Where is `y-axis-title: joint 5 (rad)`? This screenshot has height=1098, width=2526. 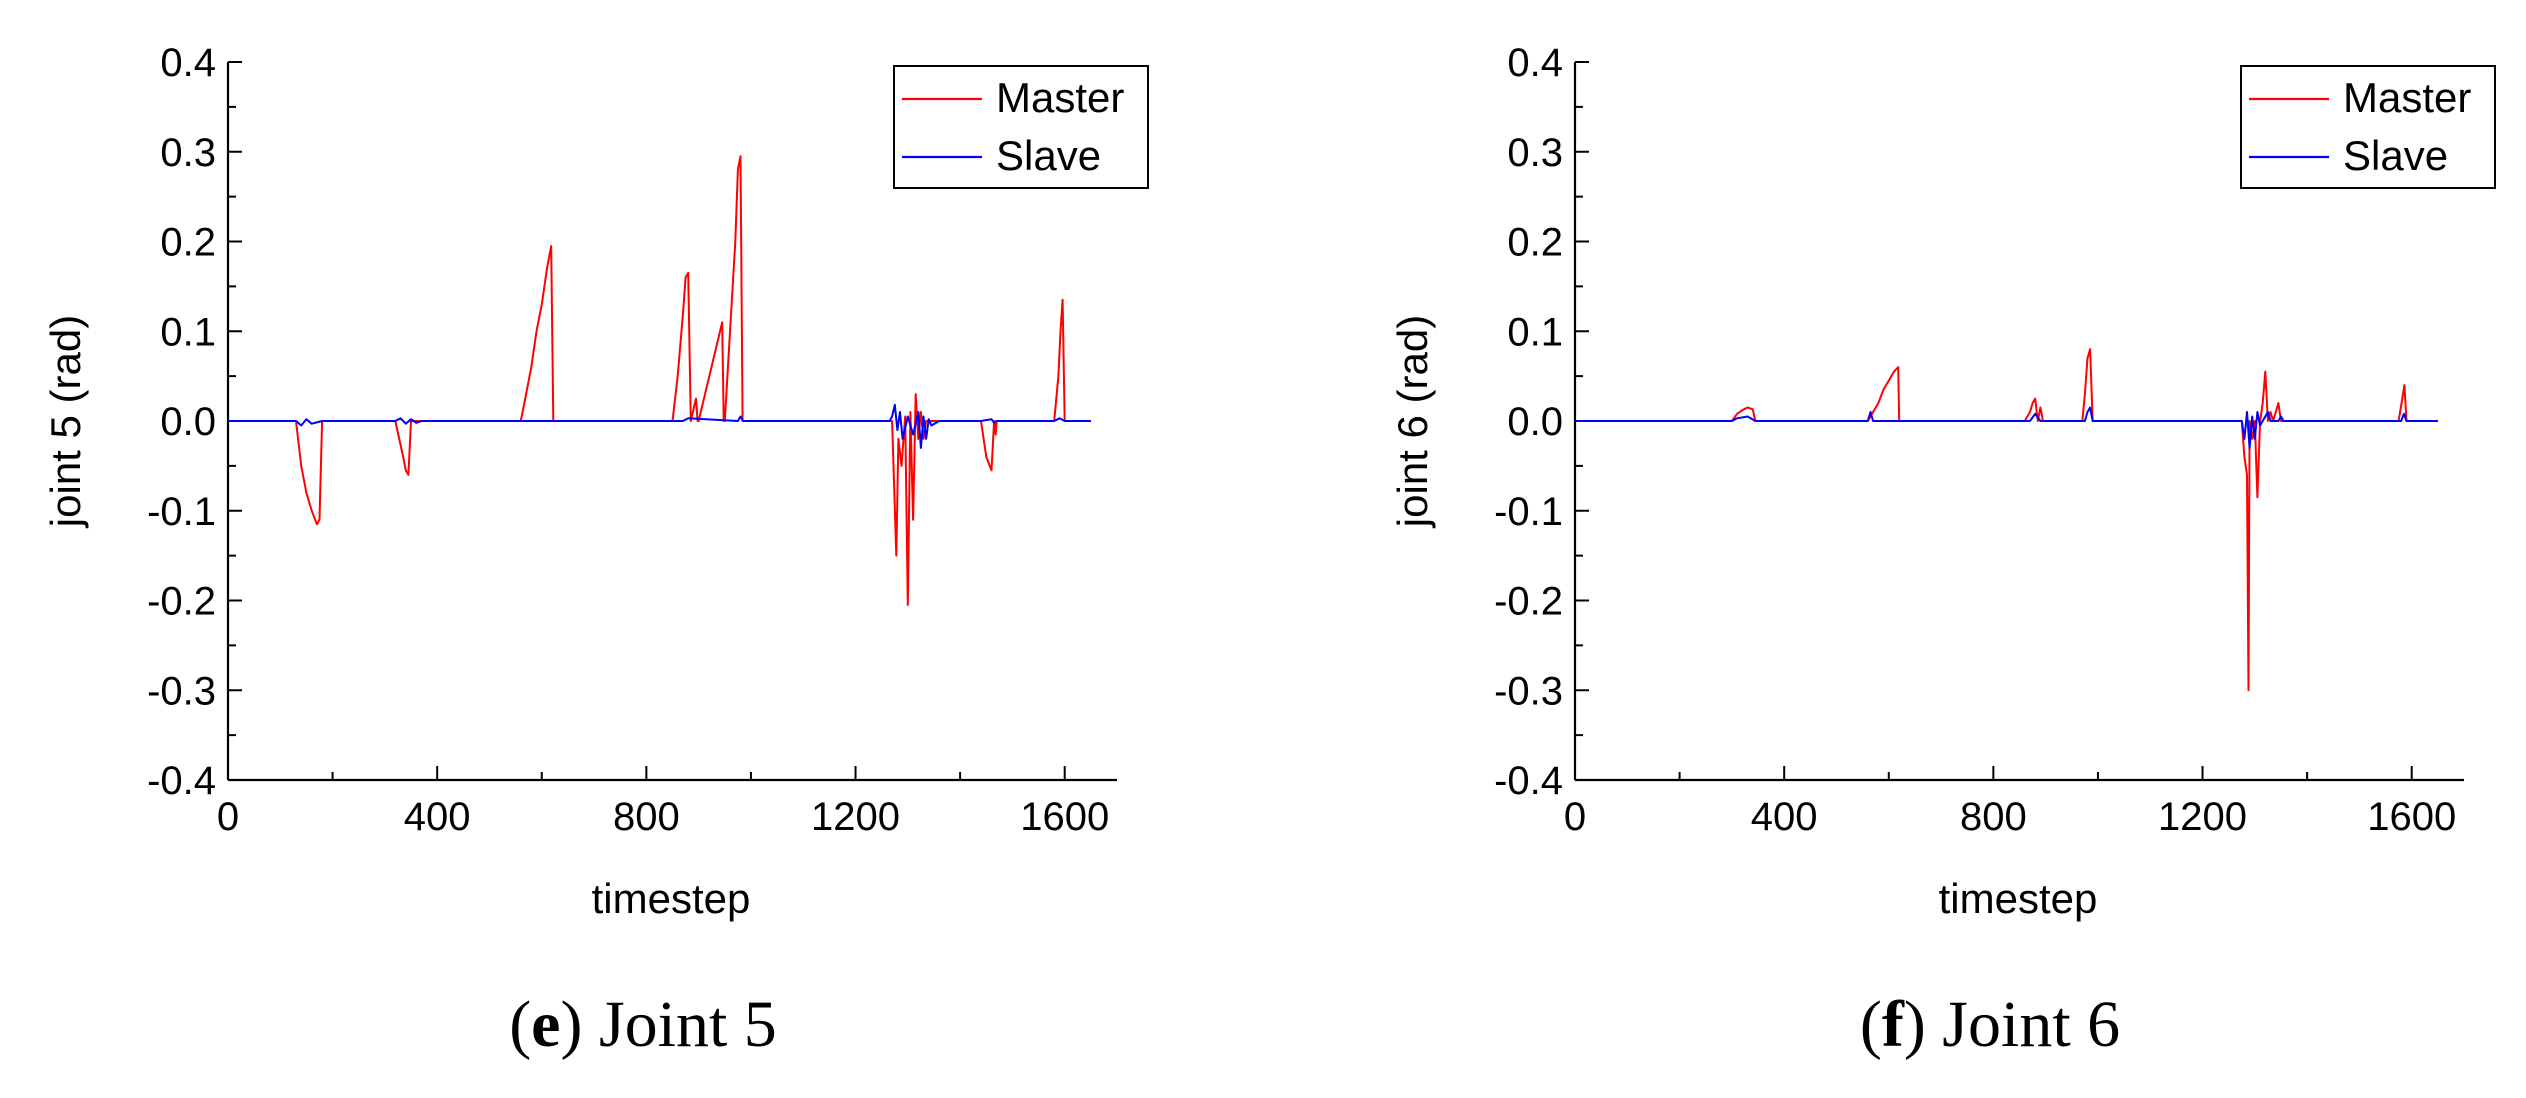 y-axis-title: joint 5 (rad) is located at coordinates (65, 422).